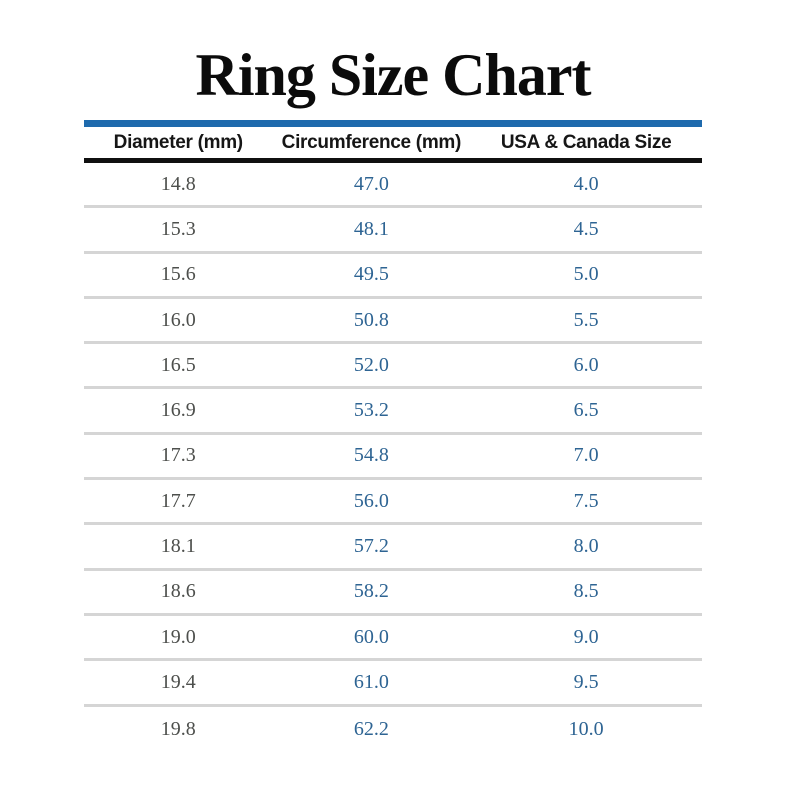 The width and height of the screenshot is (800, 800). I want to click on circumference-value: 61.0, so click(371, 681).